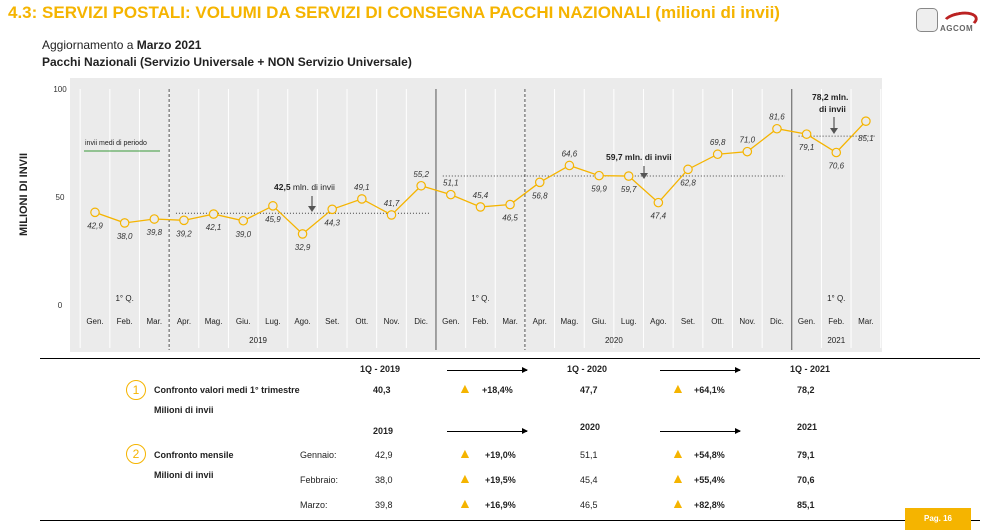  What do you see at coordinates (243, 234) in the screenshot?
I see `data-label: 39,0` at bounding box center [243, 234].